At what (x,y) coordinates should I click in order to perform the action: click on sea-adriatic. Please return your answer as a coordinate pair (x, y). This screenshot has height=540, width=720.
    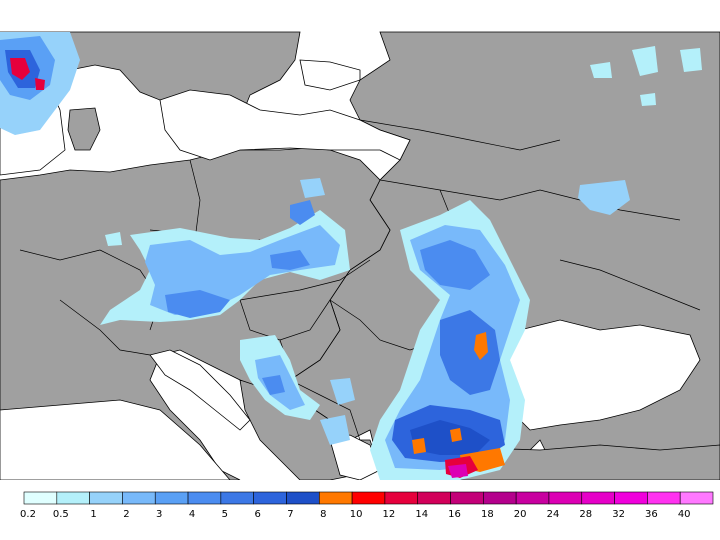
    Looking at the image, I should click on (200, 390).